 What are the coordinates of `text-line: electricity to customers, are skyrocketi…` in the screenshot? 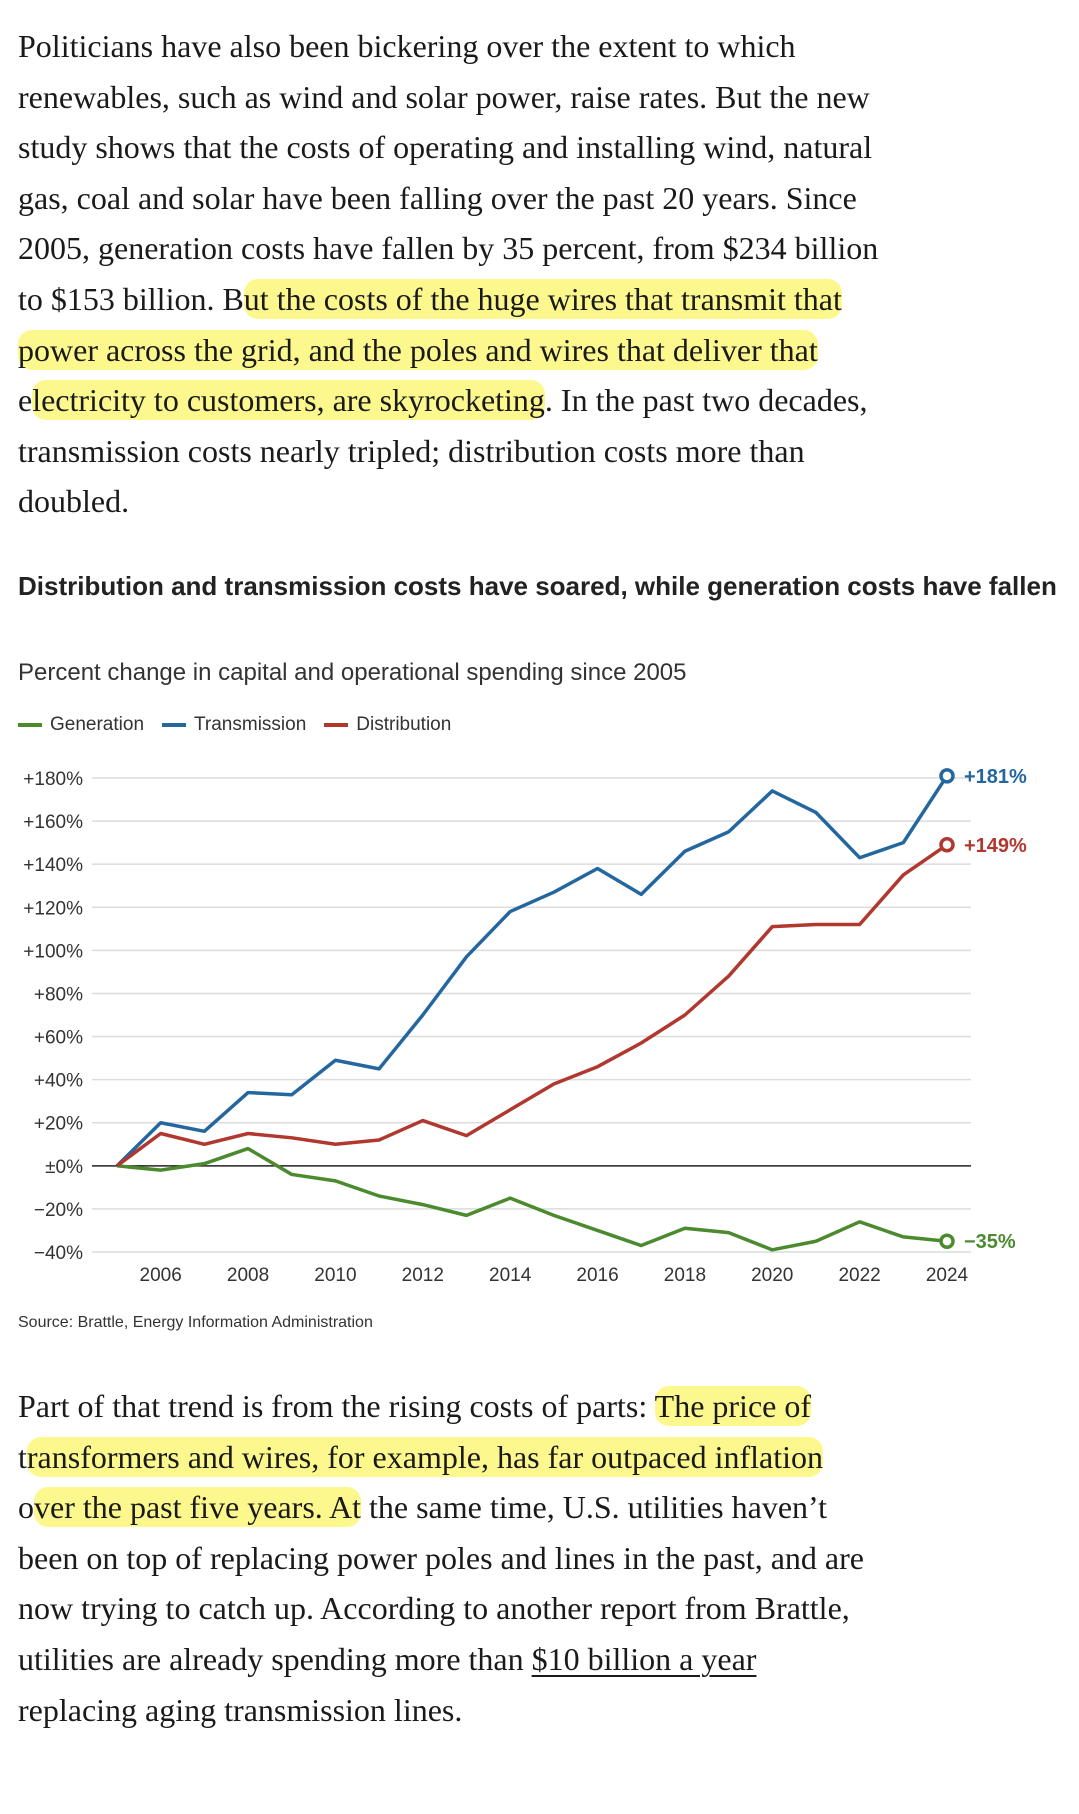 It's located at (448, 400).